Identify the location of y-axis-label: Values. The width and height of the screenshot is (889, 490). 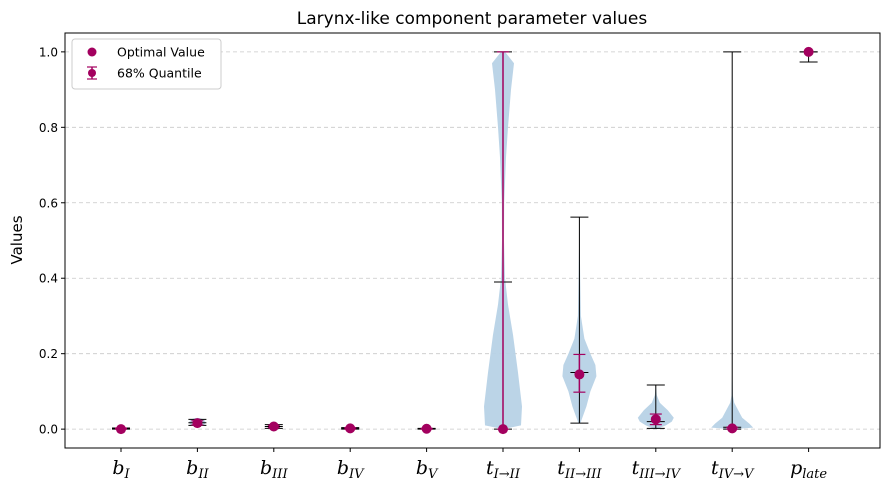
(17, 239).